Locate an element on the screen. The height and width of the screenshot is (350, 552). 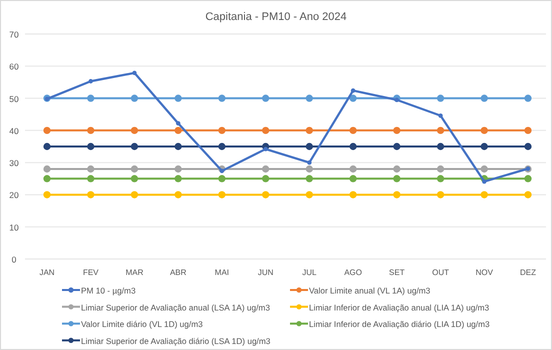
legend-label: Limiar Inferior de Avaliação diário (LIA 1D) ug/m3 is located at coordinates (399, 324).